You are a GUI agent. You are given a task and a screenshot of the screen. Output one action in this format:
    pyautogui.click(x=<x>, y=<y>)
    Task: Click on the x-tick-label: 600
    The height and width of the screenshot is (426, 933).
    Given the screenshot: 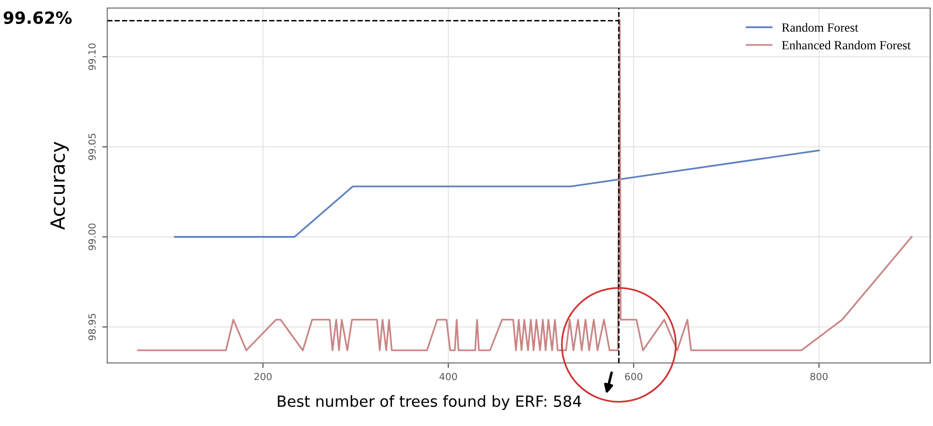 What is the action you would take?
    pyautogui.click(x=633, y=376)
    